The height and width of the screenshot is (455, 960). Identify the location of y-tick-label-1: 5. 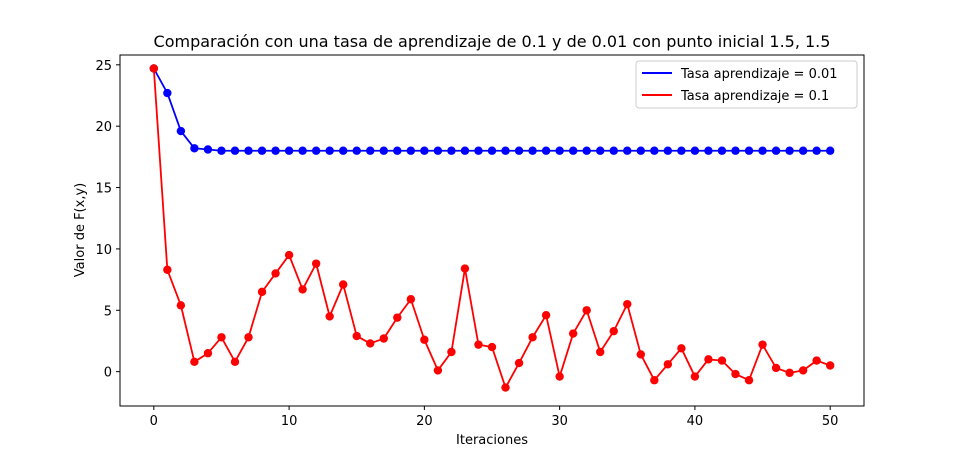
(108, 311).